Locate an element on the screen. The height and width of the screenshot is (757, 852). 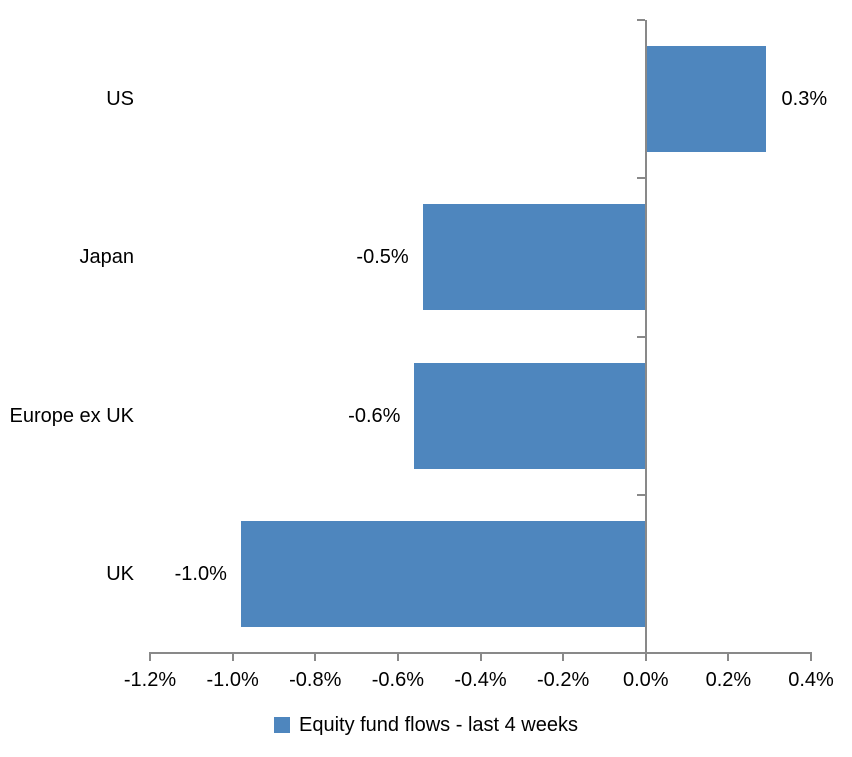
x-axis-tick-label: -0.6% is located at coordinates (397, 680).